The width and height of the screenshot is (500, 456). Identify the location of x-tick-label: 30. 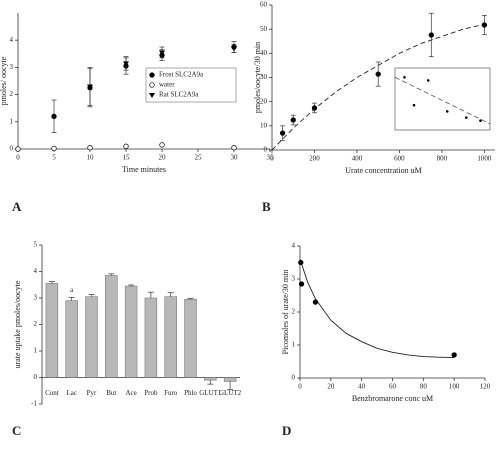
(235, 158).